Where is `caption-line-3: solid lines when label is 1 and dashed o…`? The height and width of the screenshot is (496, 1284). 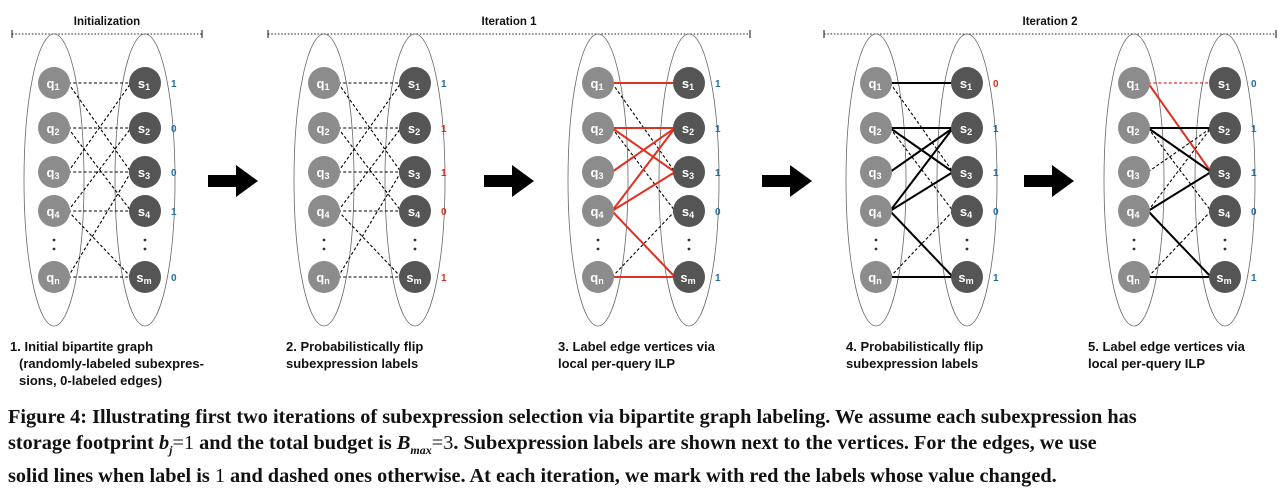 caption-line-3: solid lines when label is 1 and dashed o… is located at coordinates (532, 476).